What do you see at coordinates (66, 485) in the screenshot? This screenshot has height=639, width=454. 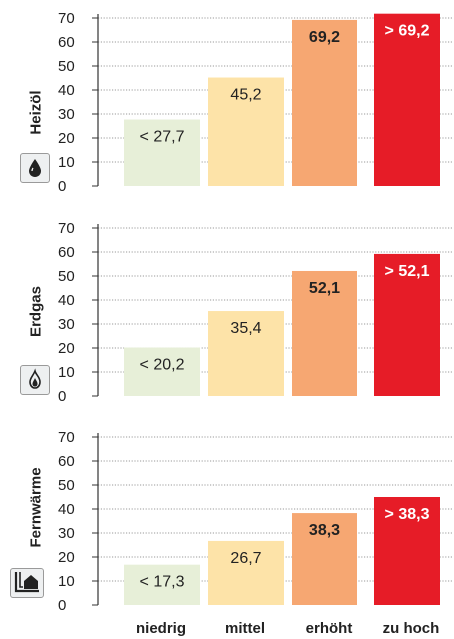 I see `y-tick-label-fernwaerme-50: 50` at bounding box center [66, 485].